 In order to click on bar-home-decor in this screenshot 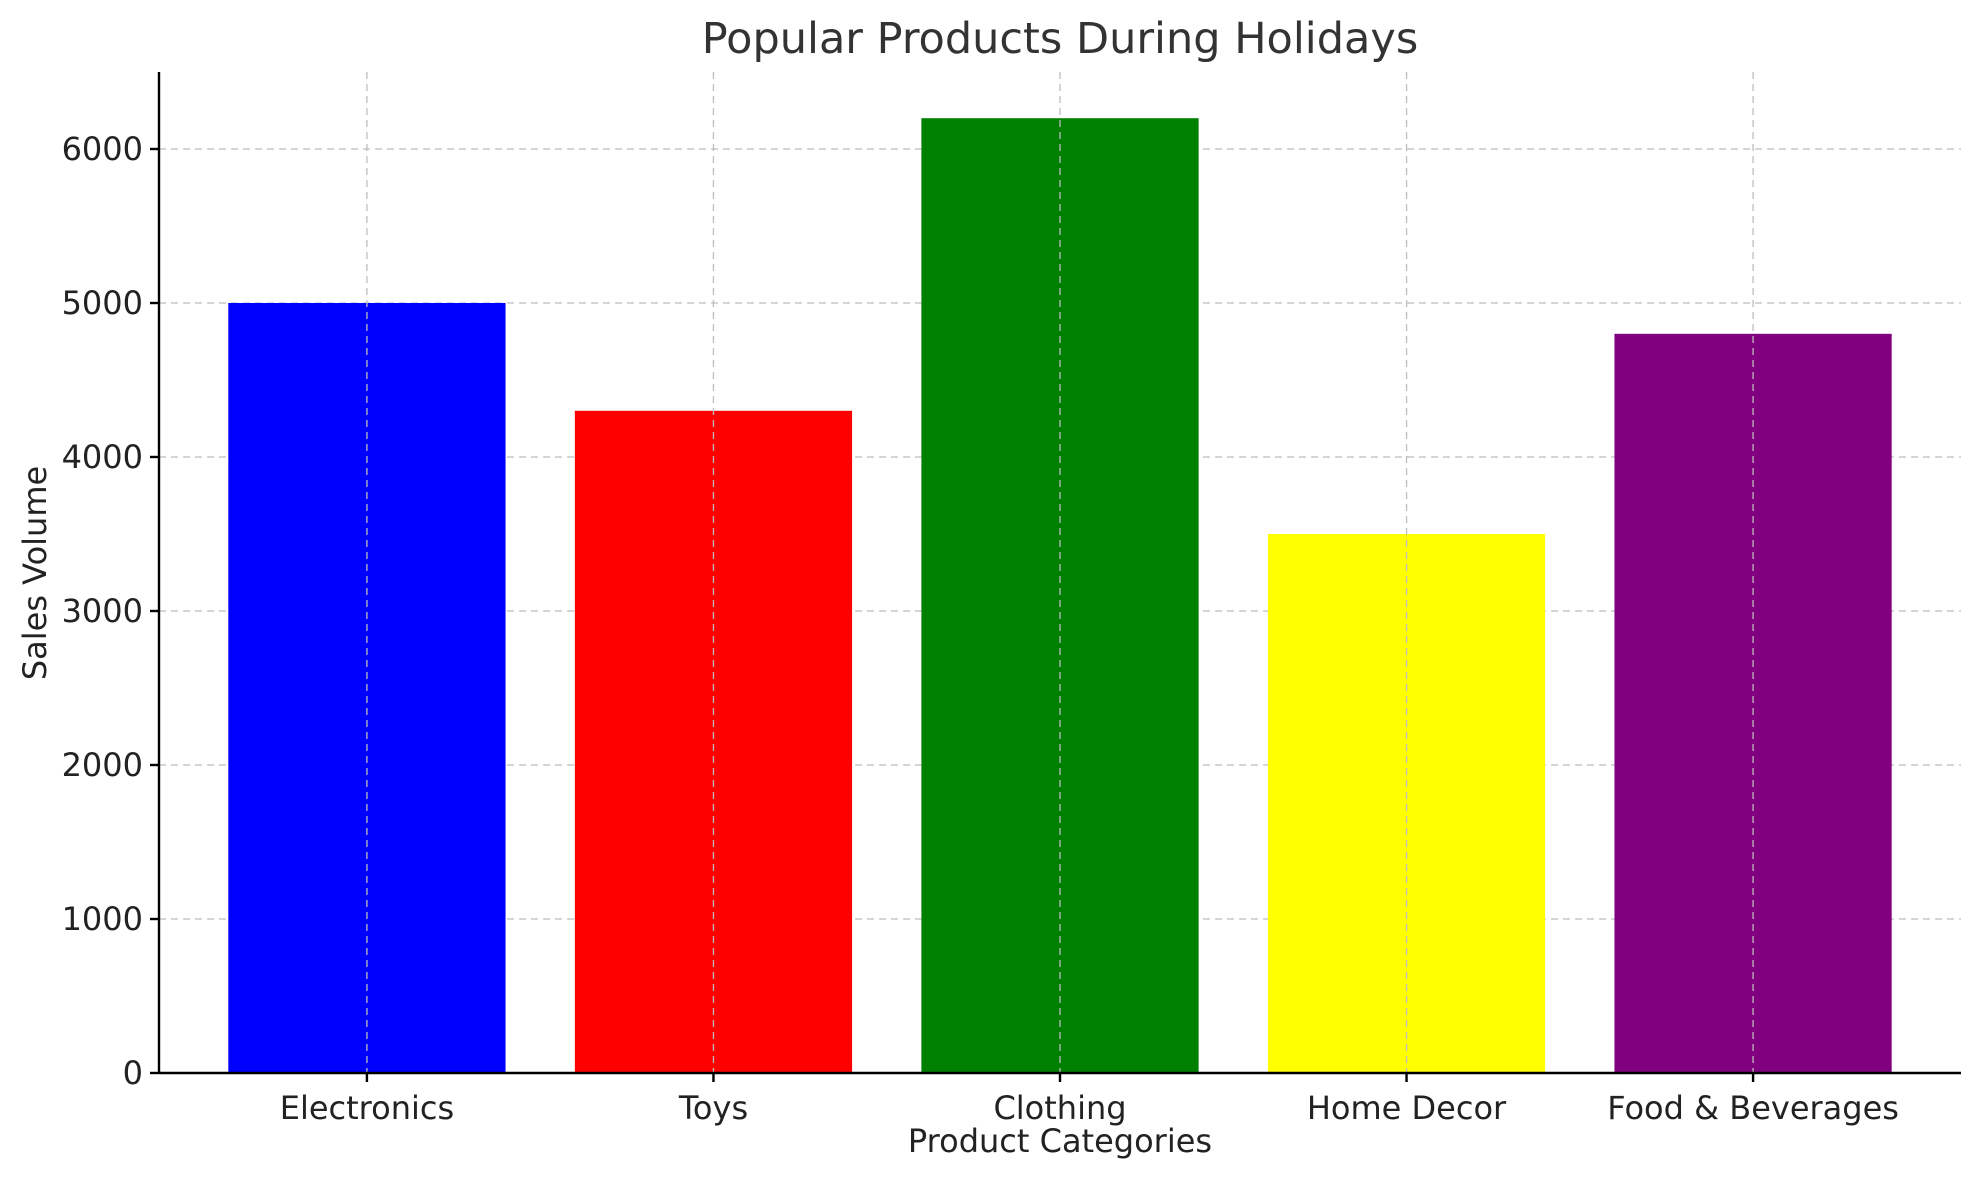, I will do `click(1406, 803)`.